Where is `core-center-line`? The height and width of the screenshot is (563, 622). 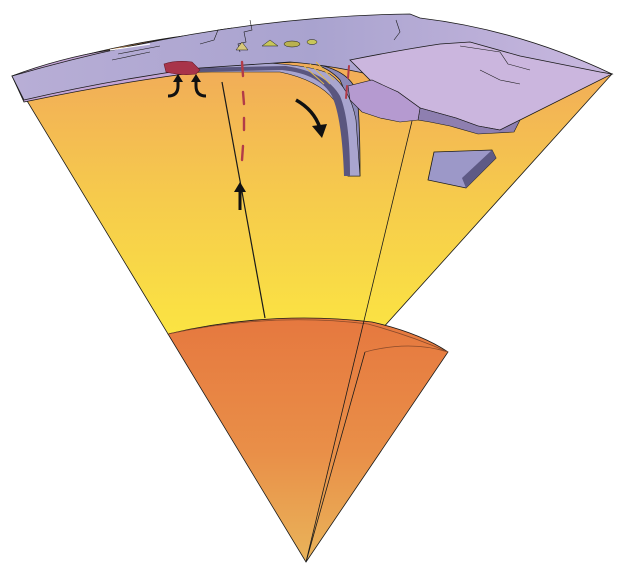 core-center-line is located at coordinates (335, 457).